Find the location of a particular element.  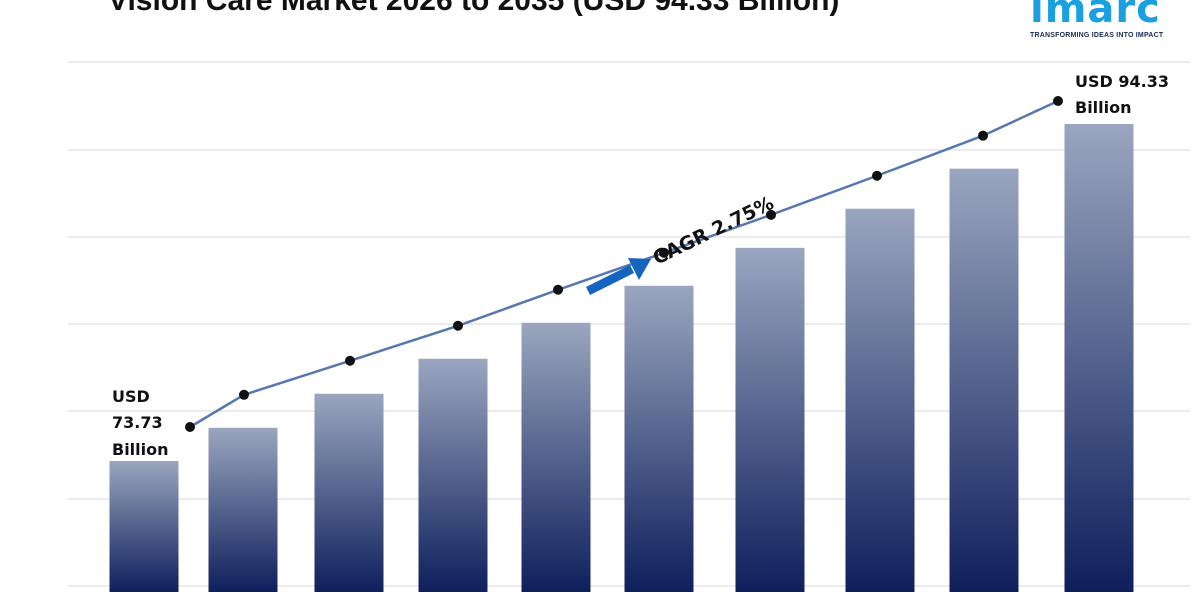

start-value-label-line1: USD is located at coordinates (131, 396).